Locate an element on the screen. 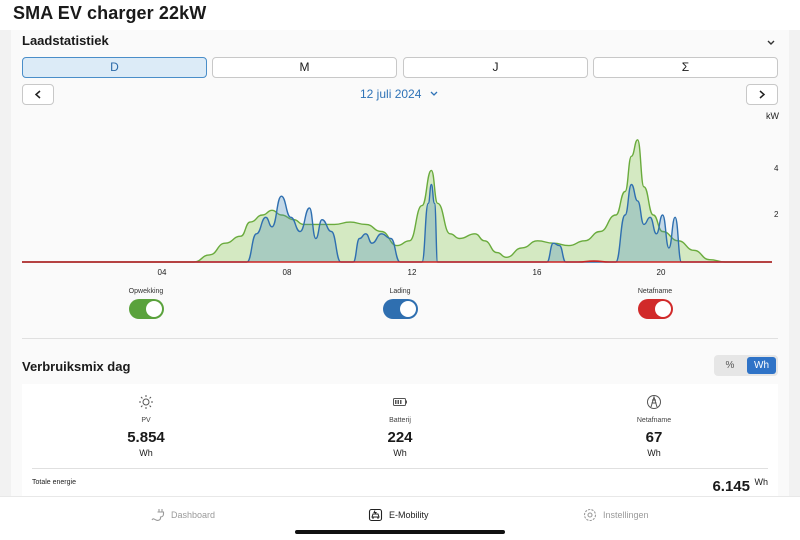 This screenshot has width=800, height=540. total-energy-unit: Wh is located at coordinates (761, 482).